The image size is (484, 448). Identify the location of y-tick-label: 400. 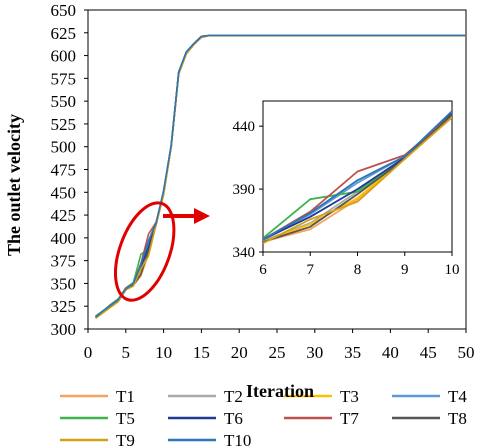
(64, 238).